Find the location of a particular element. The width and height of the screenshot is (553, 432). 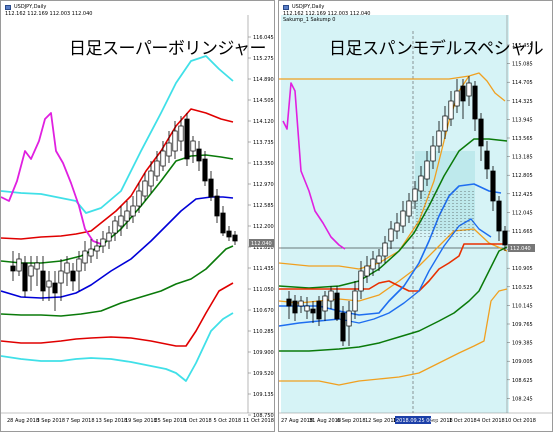

bollinger-upper2-line is located at coordinates (117, 174).